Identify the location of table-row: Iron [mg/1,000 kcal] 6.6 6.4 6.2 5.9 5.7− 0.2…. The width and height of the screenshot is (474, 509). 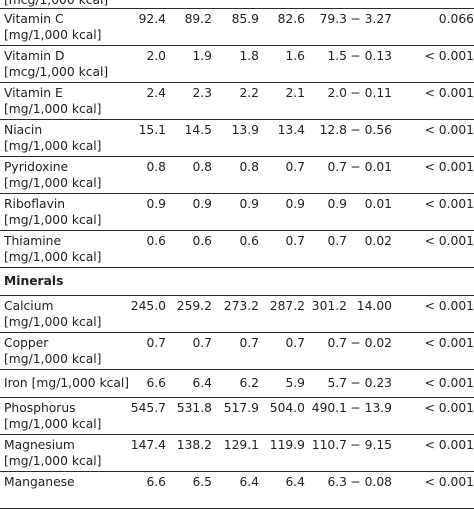
(237, 384).